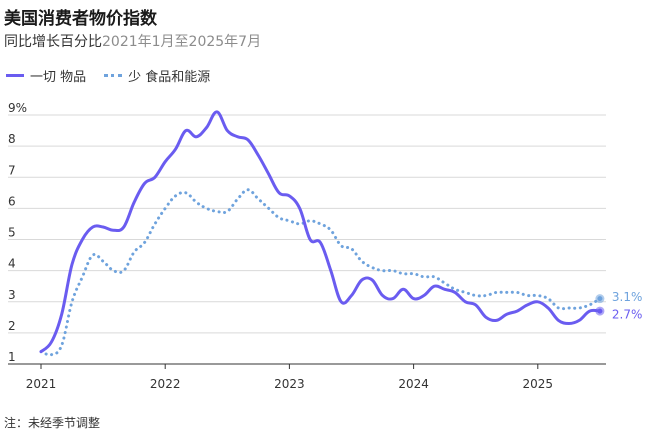 The height and width of the screenshot is (431, 652). I want to click on x-tick-label-2022: 2022, so click(165, 384).